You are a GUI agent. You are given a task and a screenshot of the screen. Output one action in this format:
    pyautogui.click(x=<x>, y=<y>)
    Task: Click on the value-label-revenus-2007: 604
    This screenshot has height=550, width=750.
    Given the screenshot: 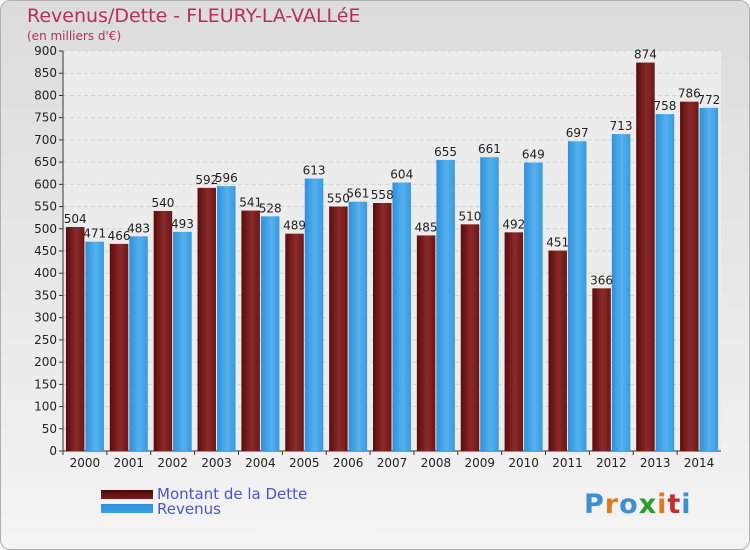 What is the action you would take?
    pyautogui.click(x=401, y=175)
    